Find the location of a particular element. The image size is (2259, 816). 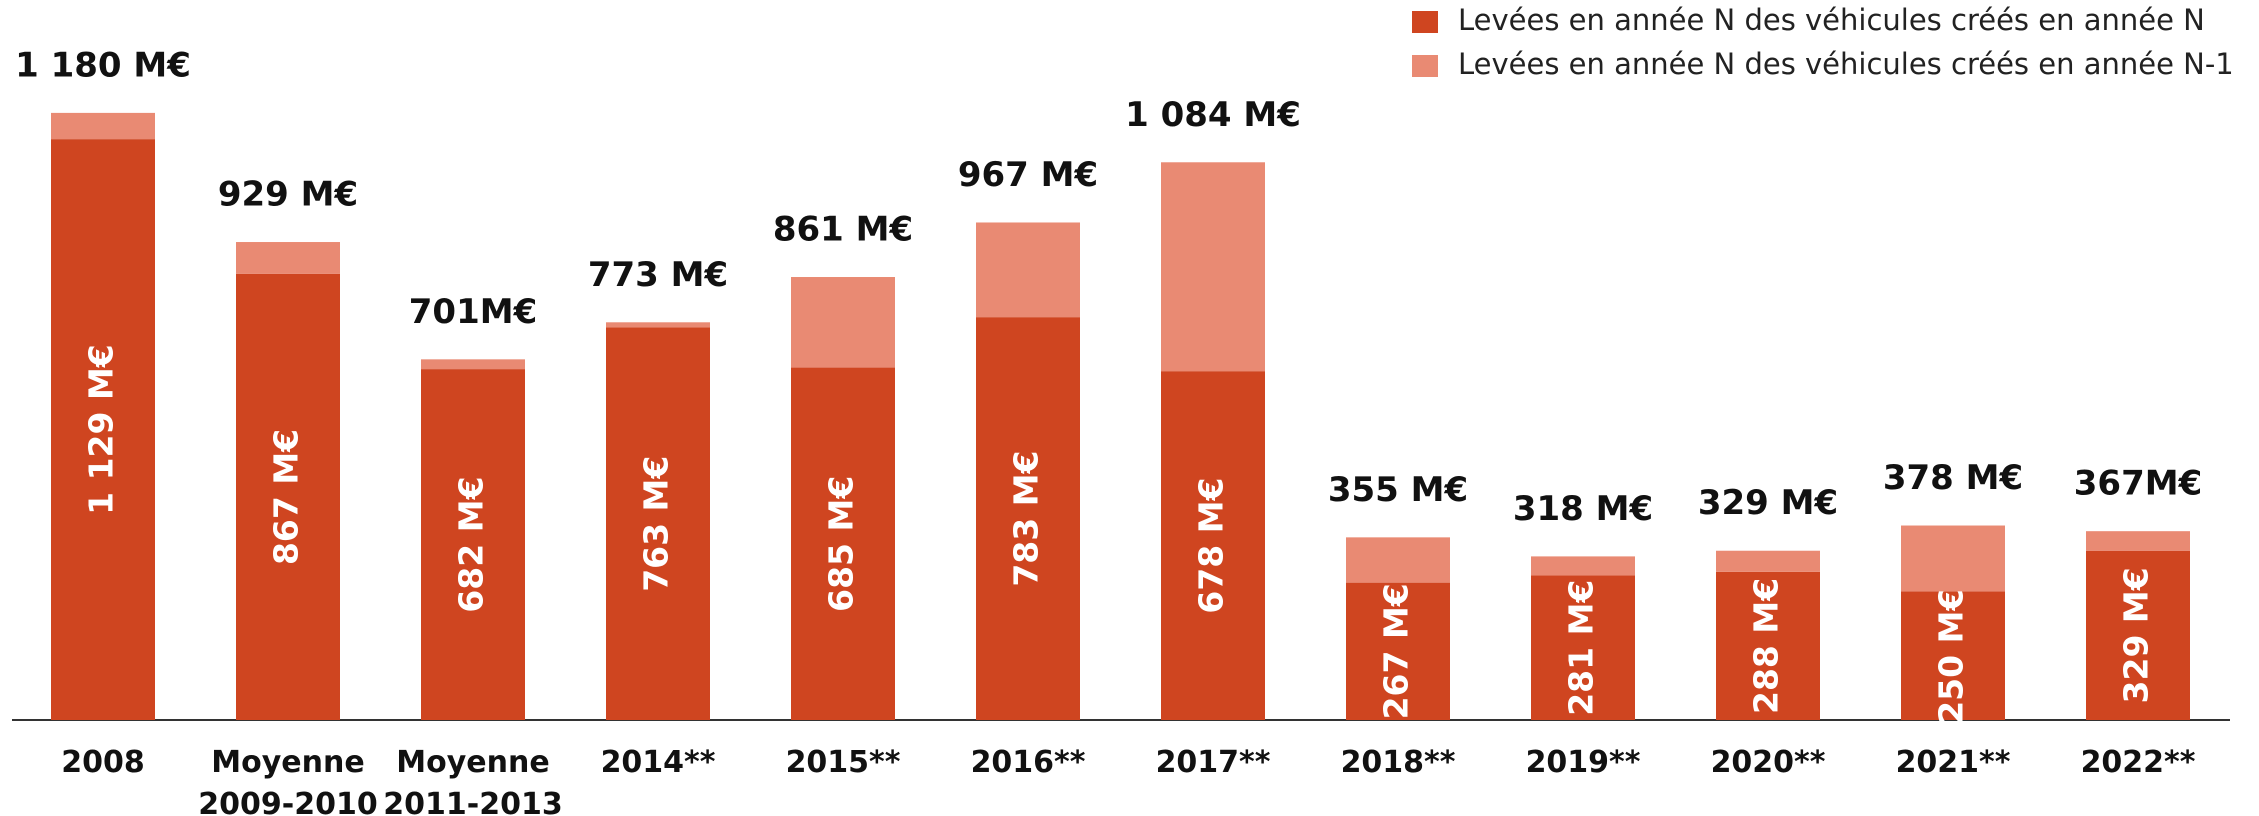

x-tick-label: 2015** is located at coordinates (843, 762).